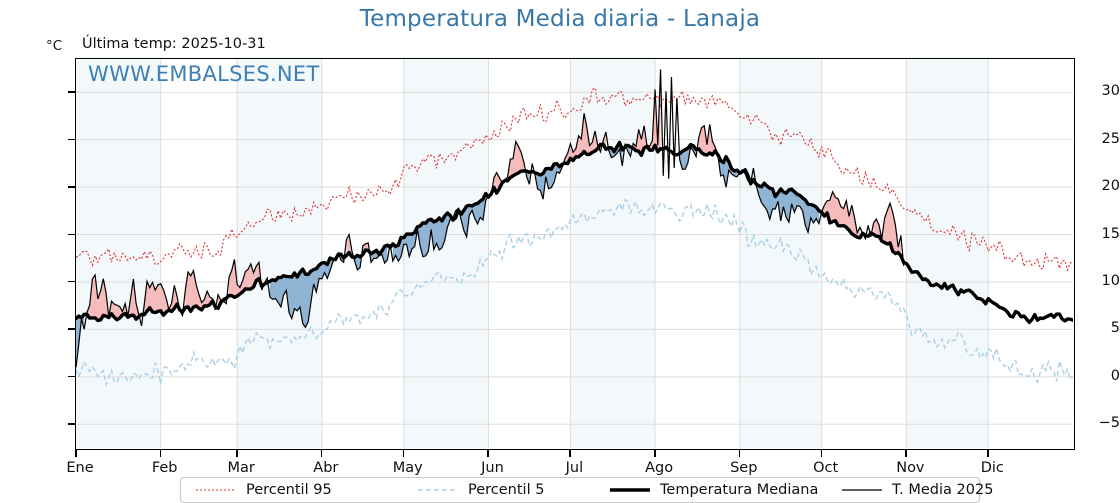 The width and height of the screenshot is (1120, 503). What do you see at coordinates (54, 46) in the screenshot?
I see `y-axis-unit-label: °C` at bounding box center [54, 46].